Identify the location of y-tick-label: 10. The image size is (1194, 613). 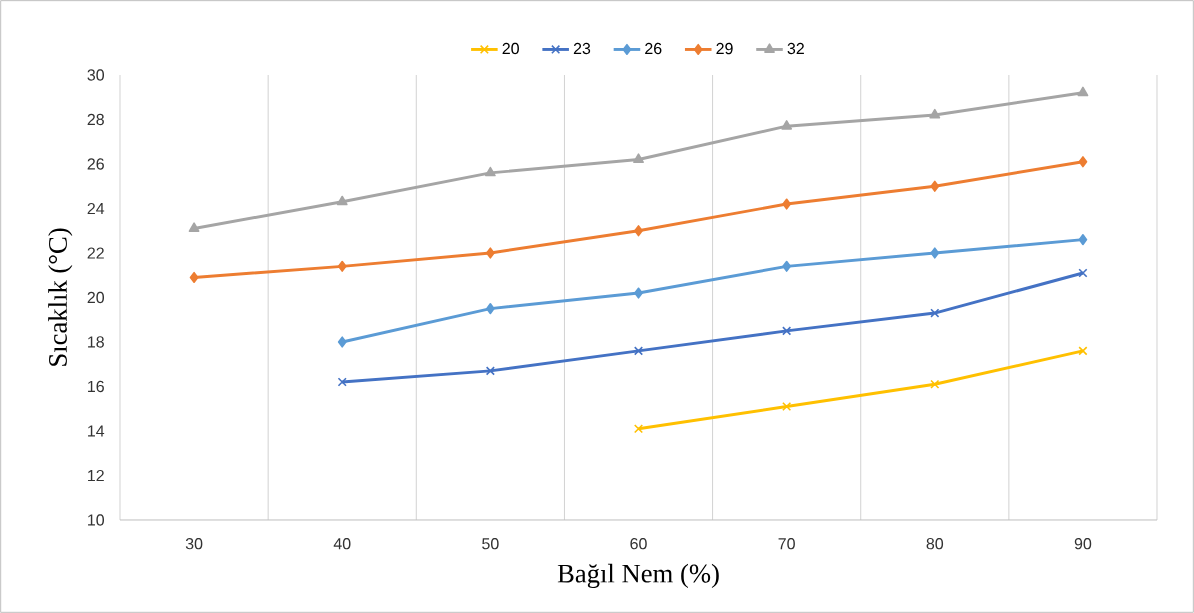
(96, 520).